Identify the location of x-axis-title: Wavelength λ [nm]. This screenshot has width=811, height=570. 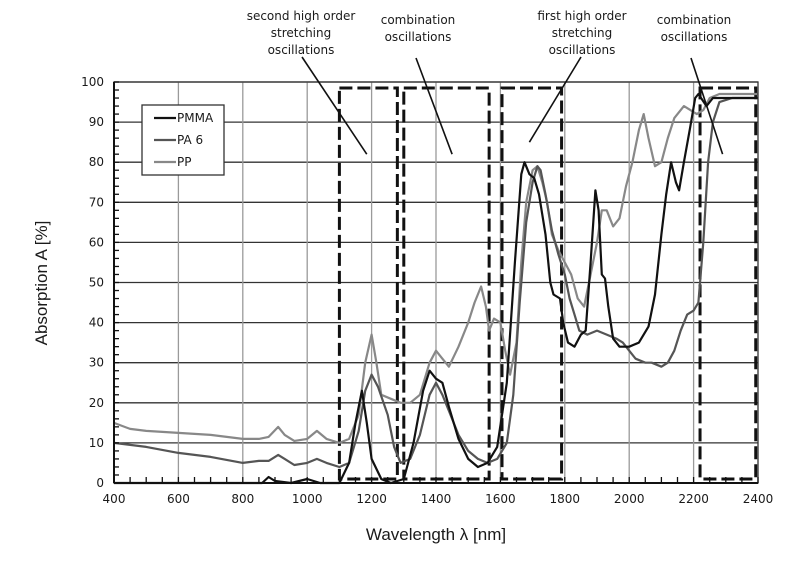
(436, 534).